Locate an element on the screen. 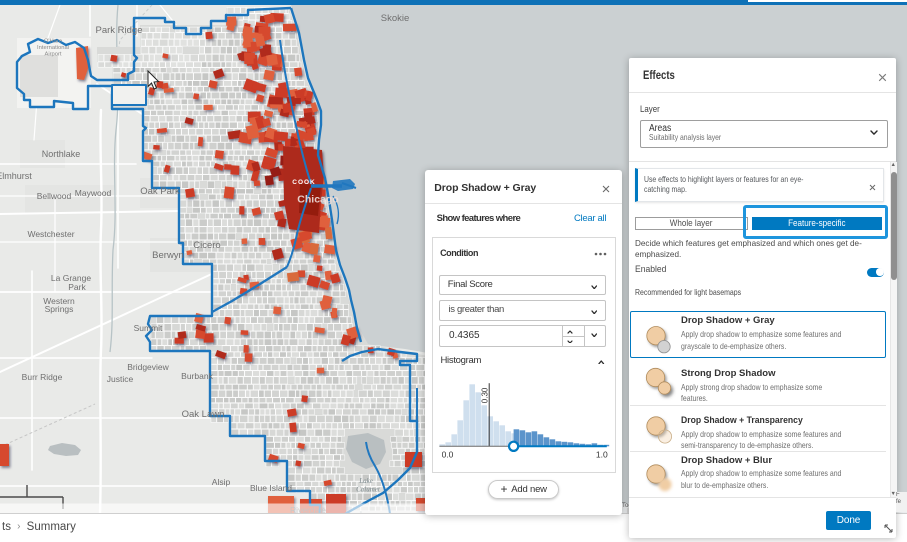 The height and width of the screenshot is (542, 907). svg-text: International is located at coordinates (53, 48).